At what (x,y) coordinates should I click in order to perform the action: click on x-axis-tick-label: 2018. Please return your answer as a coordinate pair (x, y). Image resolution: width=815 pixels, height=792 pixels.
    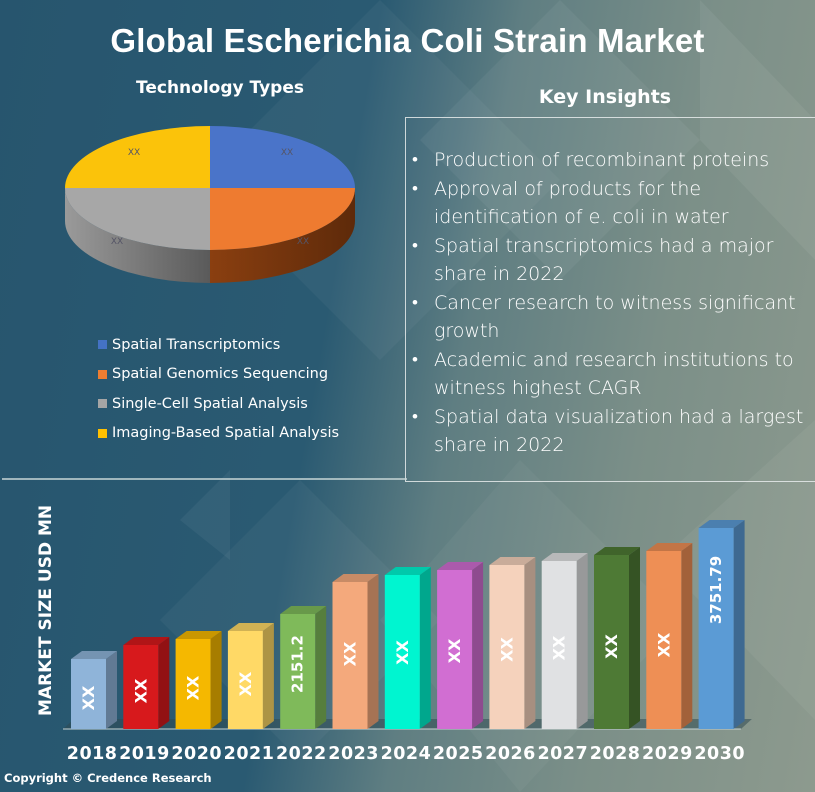
    Looking at the image, I should click on (92, 754).